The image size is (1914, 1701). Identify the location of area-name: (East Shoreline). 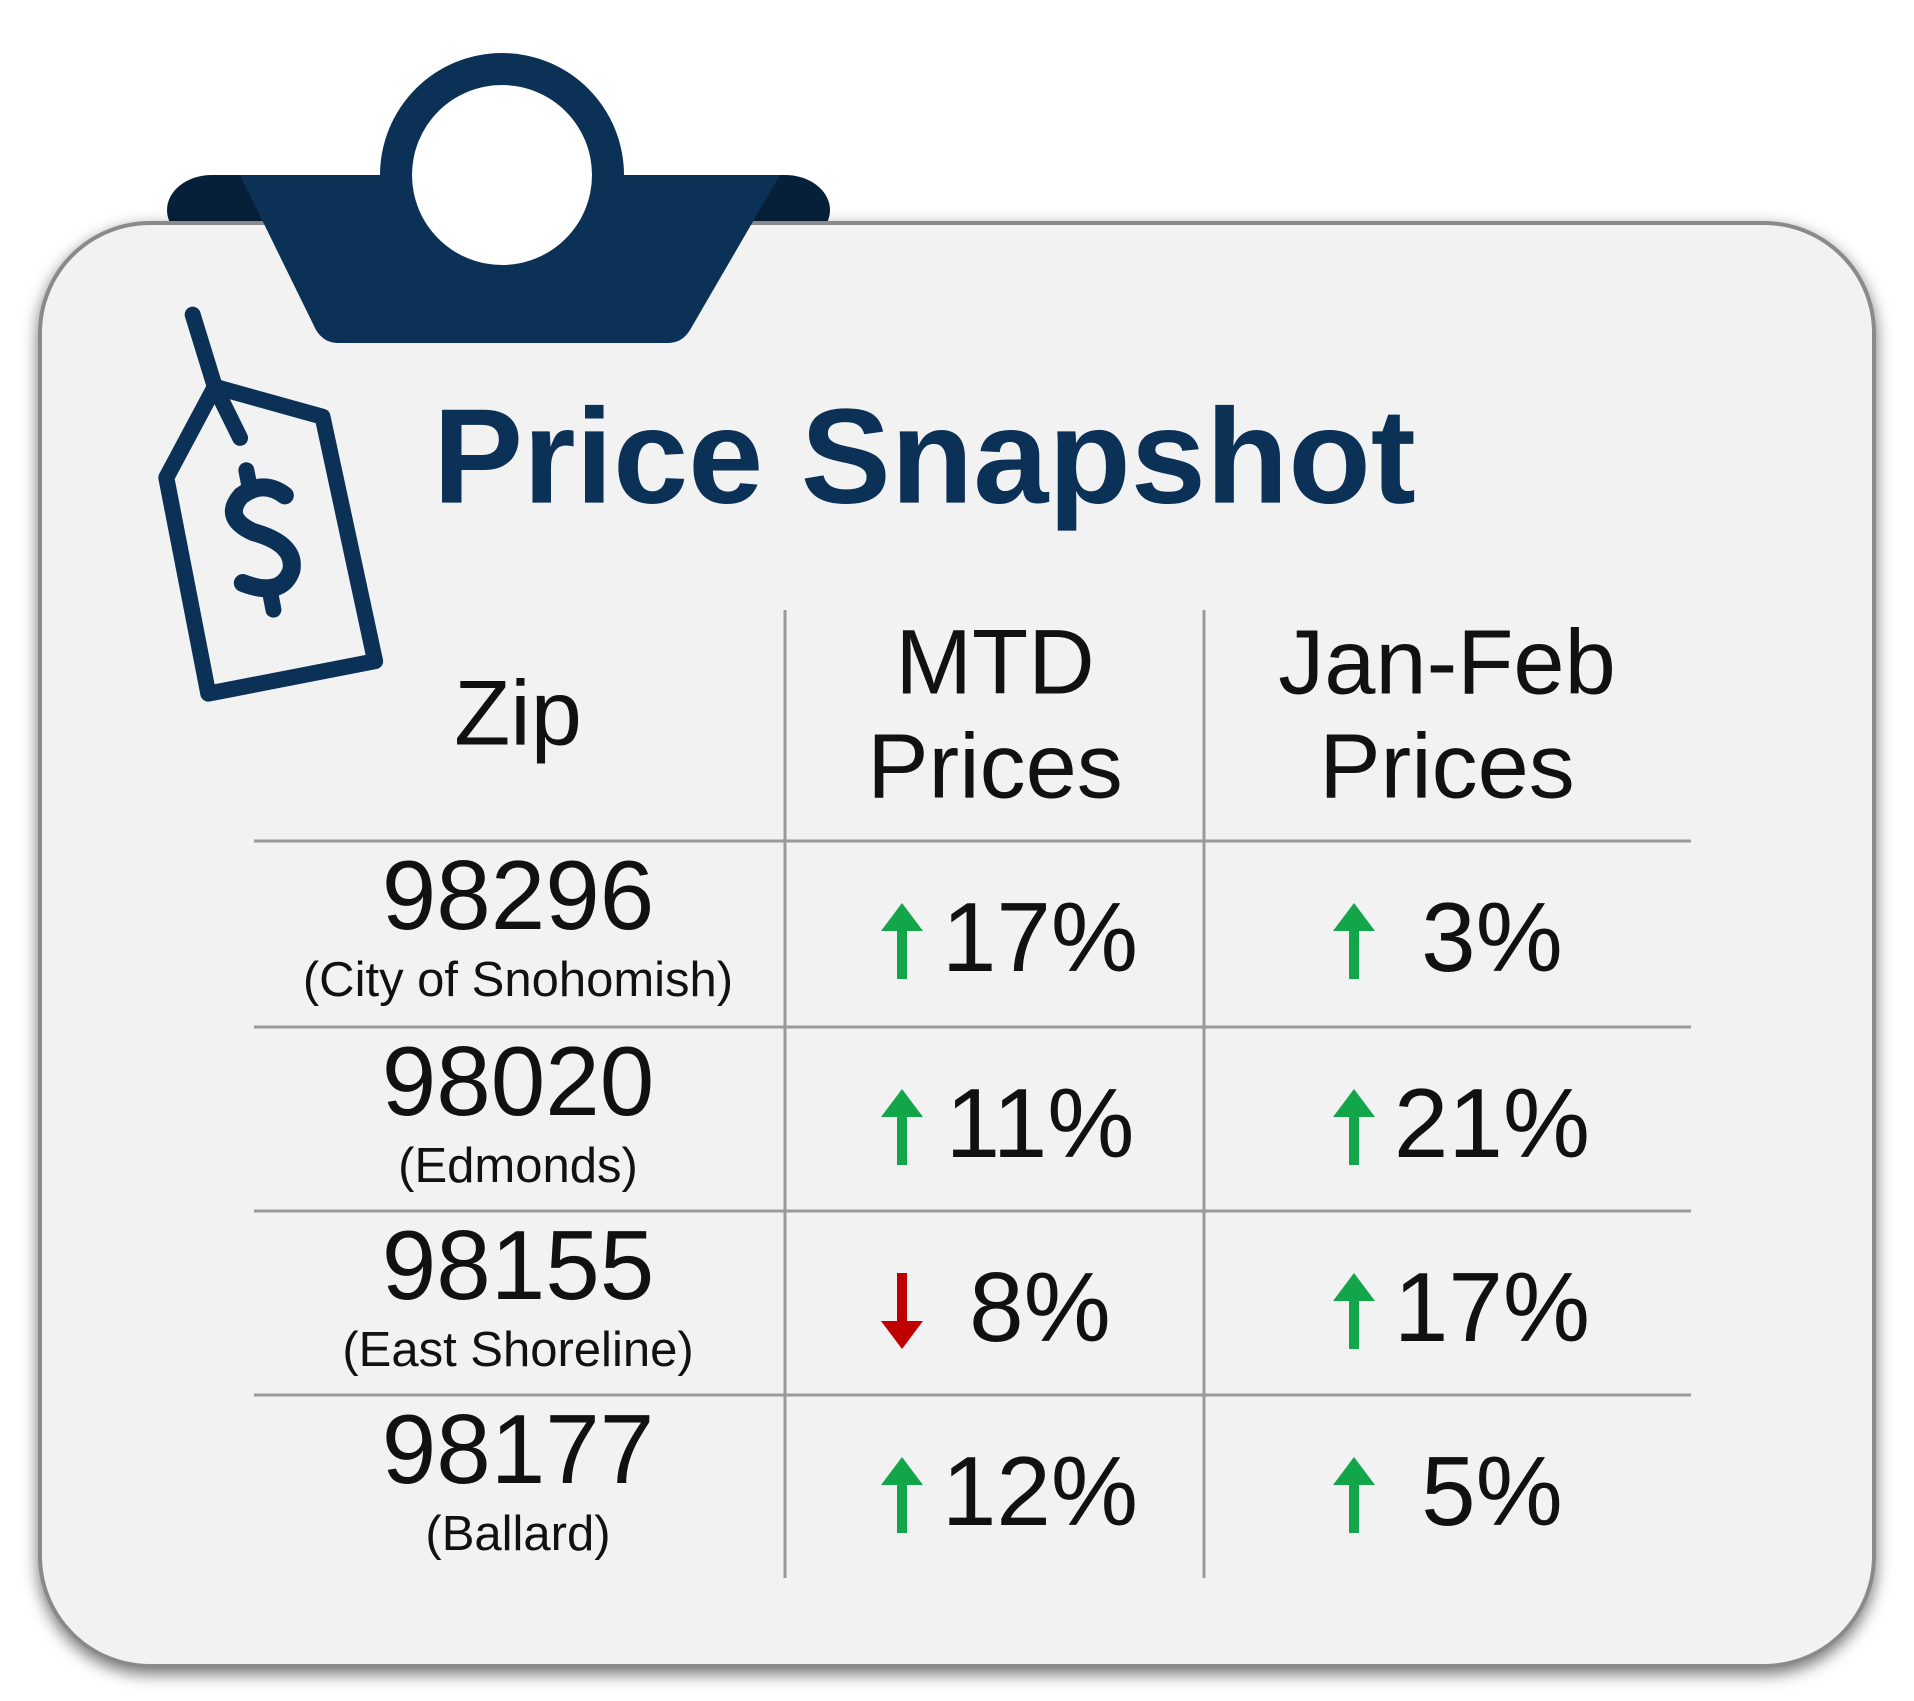
(517, 1350).